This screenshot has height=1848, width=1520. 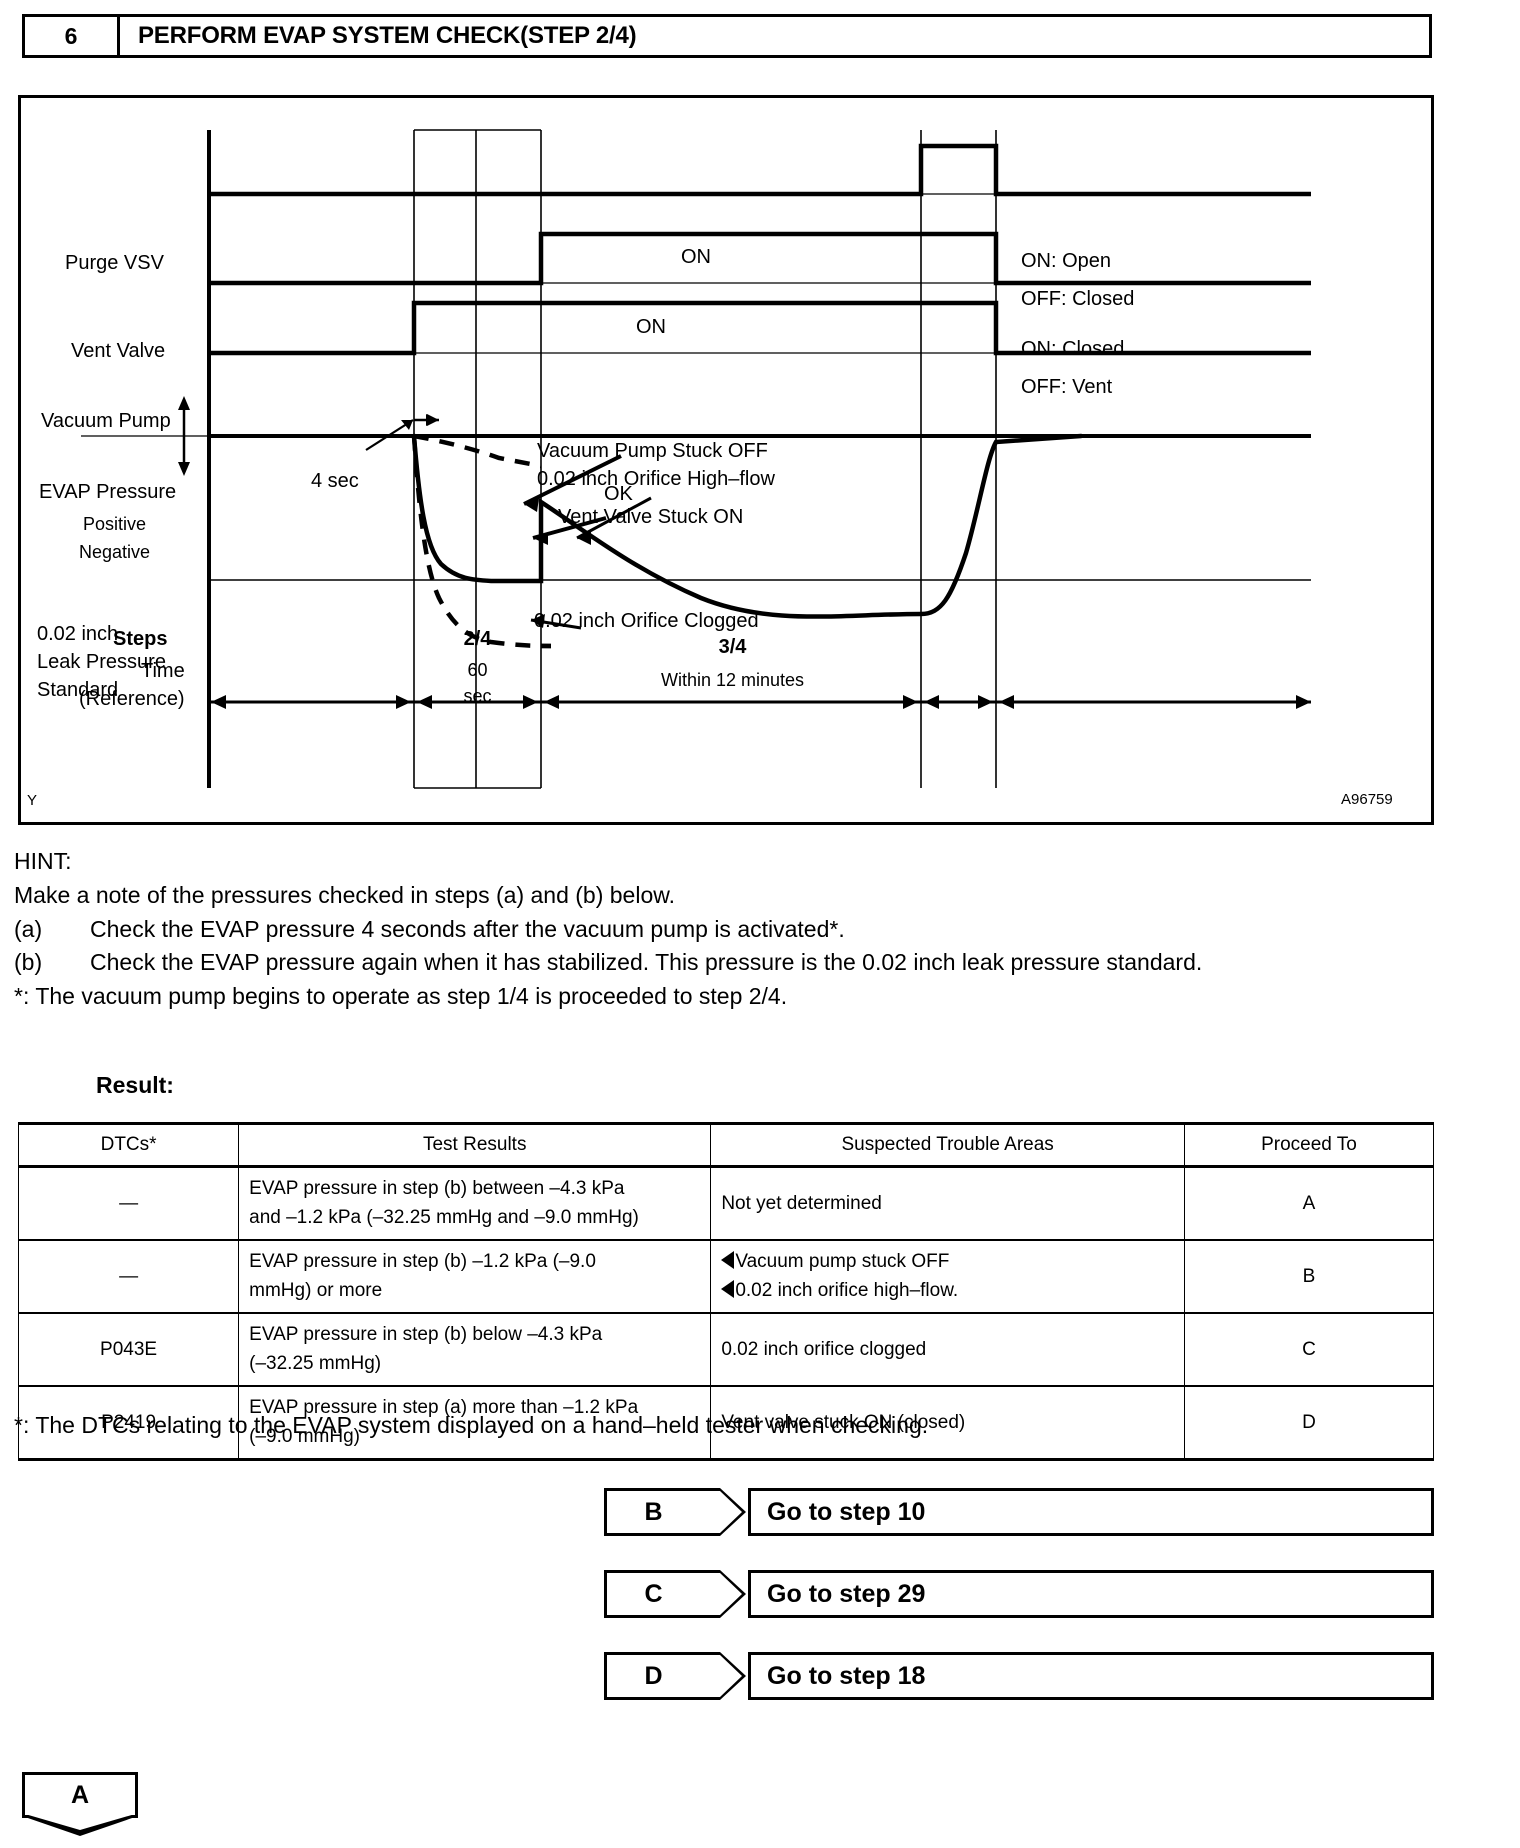 I want to click on chart-corner-mark: Y, so click(x=32, y=800).